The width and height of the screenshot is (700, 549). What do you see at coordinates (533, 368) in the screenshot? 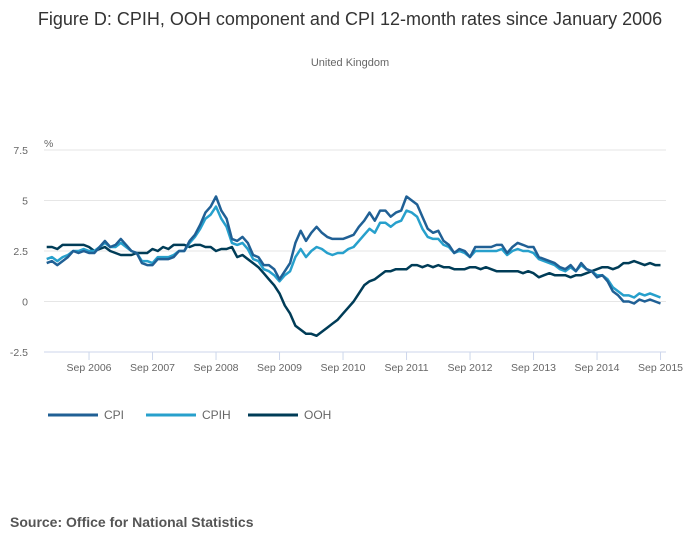
I see `x-tick-label: Sep 2013` at bounding box center [533, 368].